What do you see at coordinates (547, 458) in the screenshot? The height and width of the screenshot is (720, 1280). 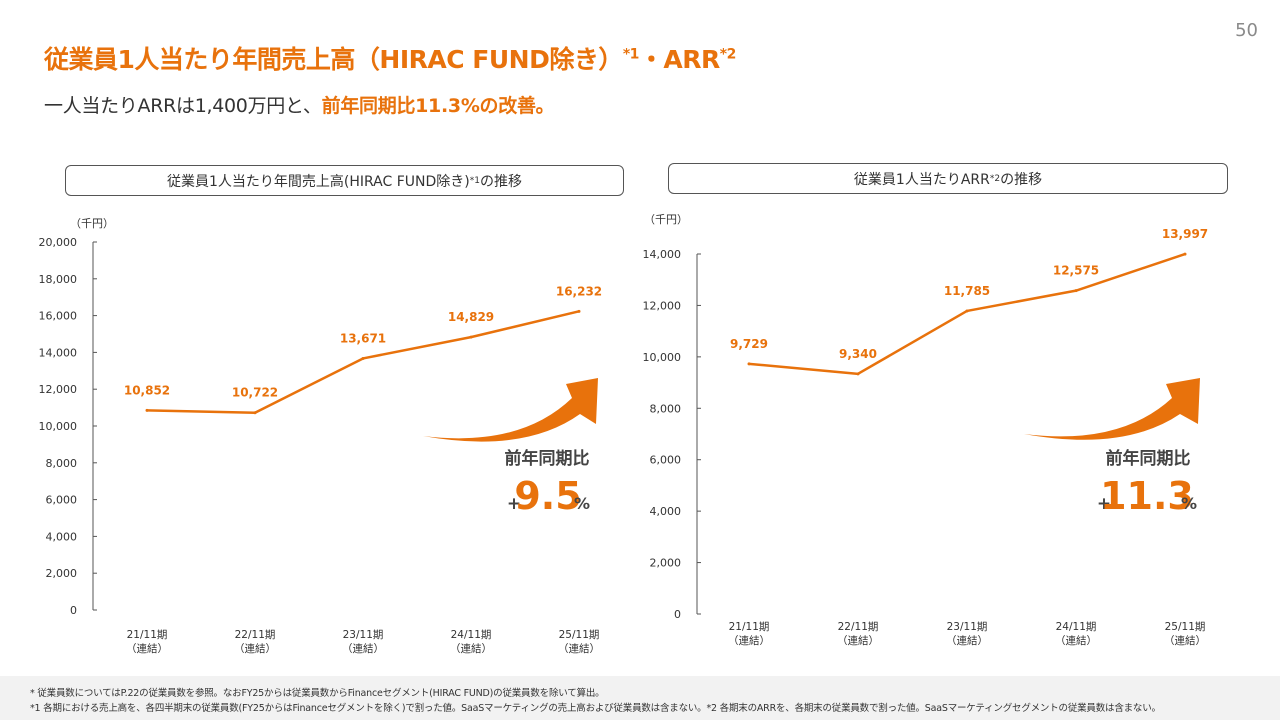 I see `left-growth-label: 前年同期比` at bounding box center [547, 458].